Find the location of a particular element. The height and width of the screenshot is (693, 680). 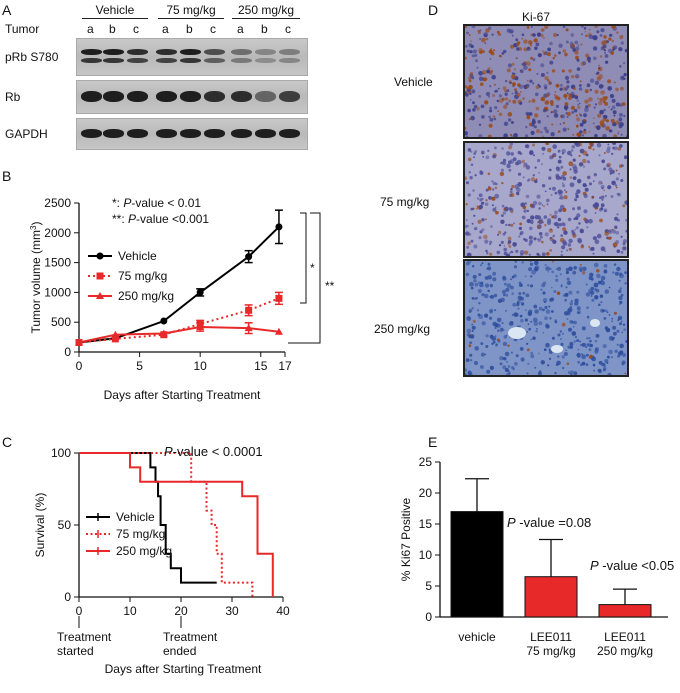

panel-b-y-axis-label-text: Tumor volume (mm is located at coordinates (36, 282).